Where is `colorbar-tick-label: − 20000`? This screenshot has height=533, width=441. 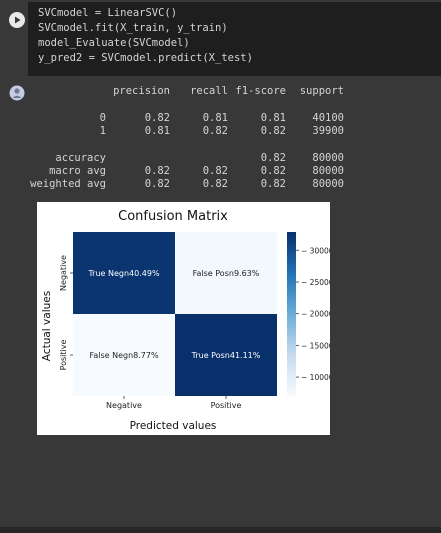
colorbar-tick-label: − 20000 is located at coordinates (315, 314).